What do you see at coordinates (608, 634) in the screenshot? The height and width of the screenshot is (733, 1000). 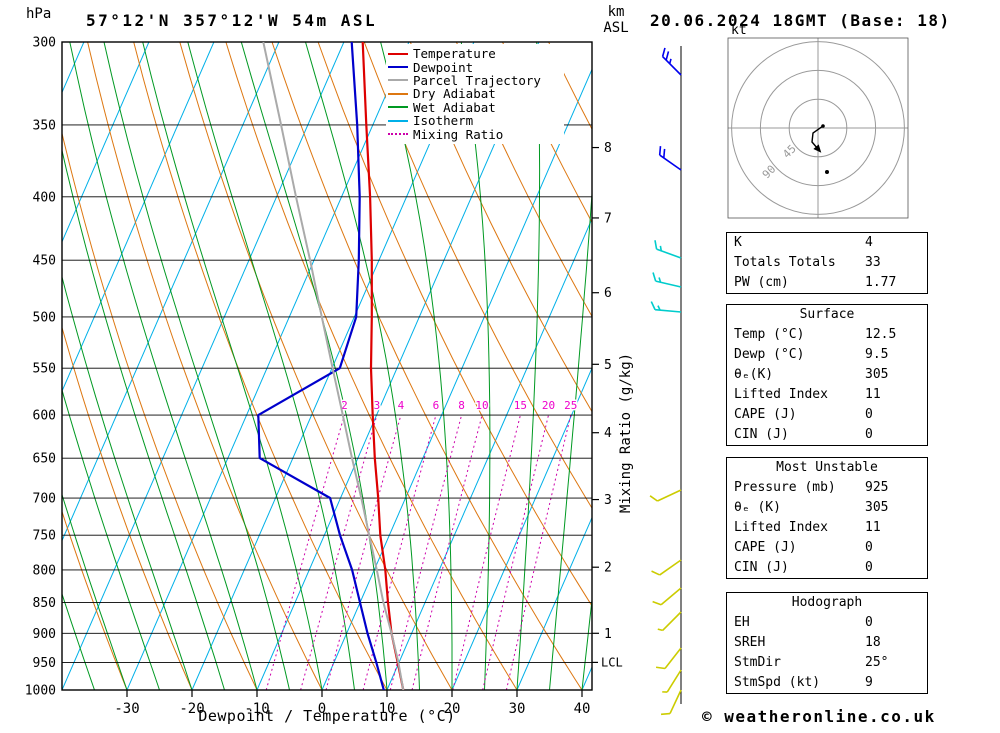 I see `km-tick-label: 1` at bounding box center [608, 634].